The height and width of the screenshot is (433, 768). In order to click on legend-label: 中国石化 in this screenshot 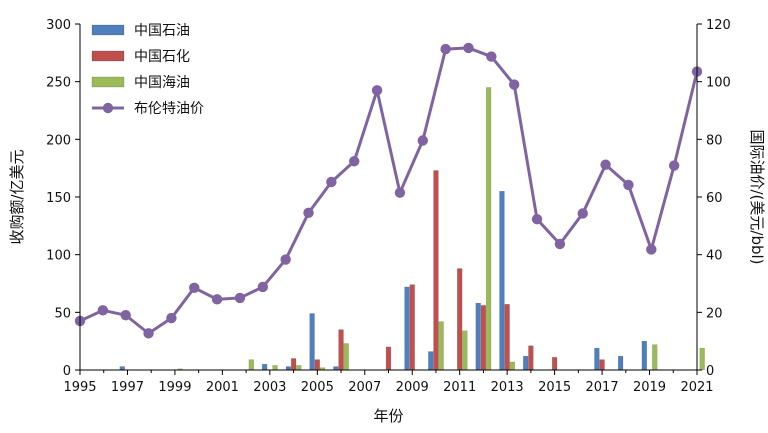, I will do `click(162, 57)`.